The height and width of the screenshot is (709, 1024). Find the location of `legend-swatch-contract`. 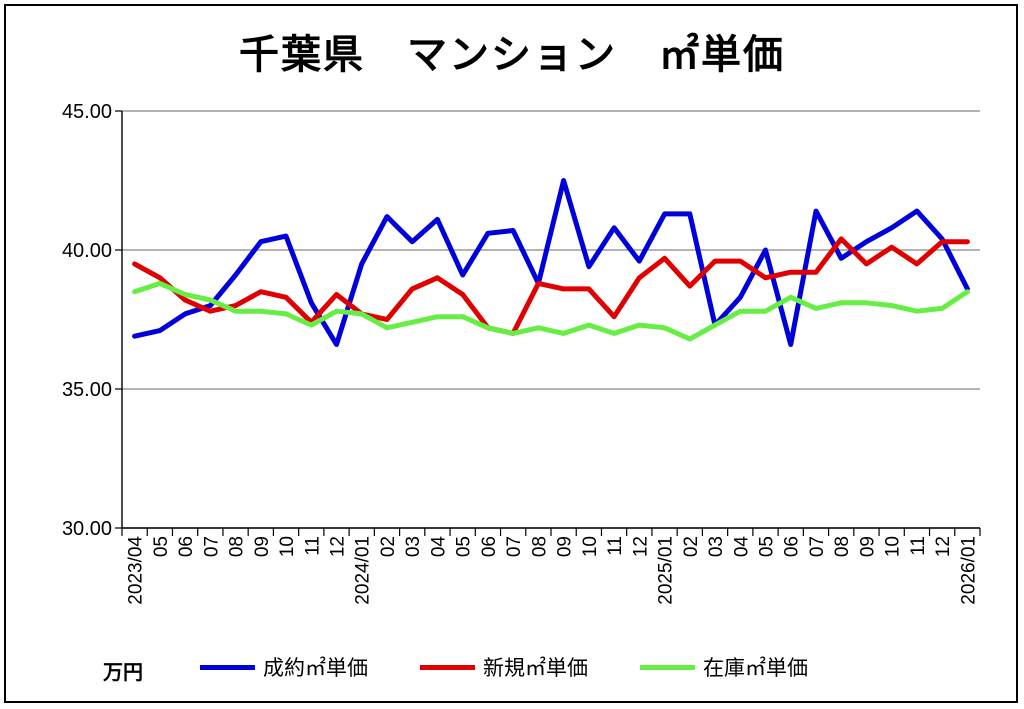

legend-swatch-contract is located at coordinates (227, 667).